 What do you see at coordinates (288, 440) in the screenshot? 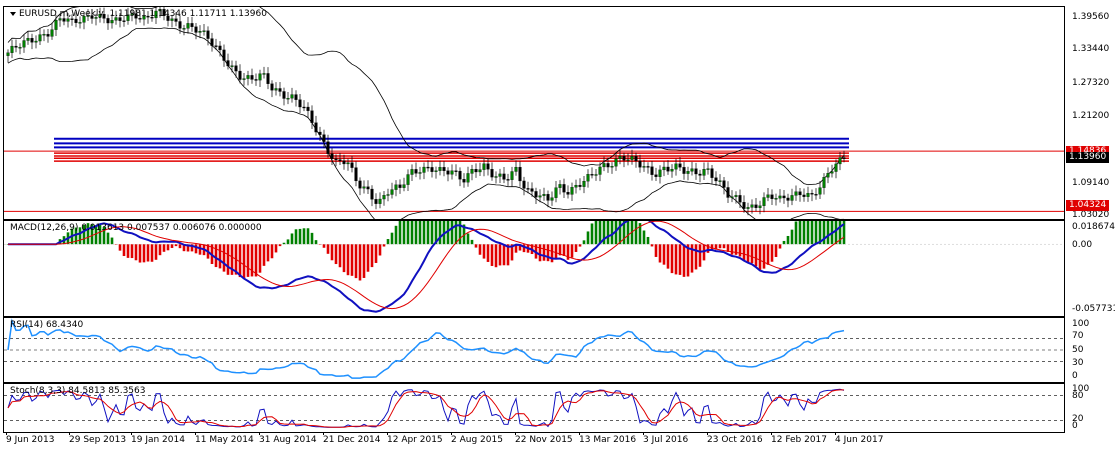
I see `time-axis-label: 31 Aug 2014` at bounding box center [288, 440].